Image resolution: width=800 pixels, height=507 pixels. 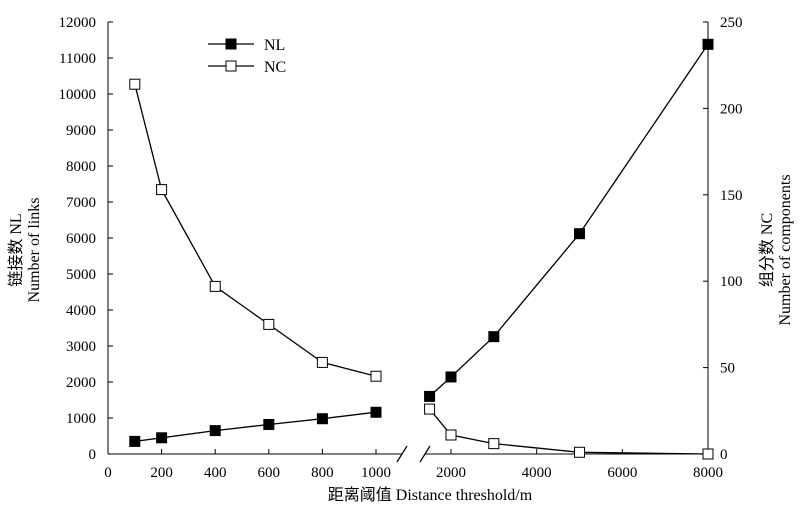 What do you see at coordinates (785, 249) in the screenshot?
I see `right-y-axis-title-line-2: Number of components` at bounding box center [785, 249].